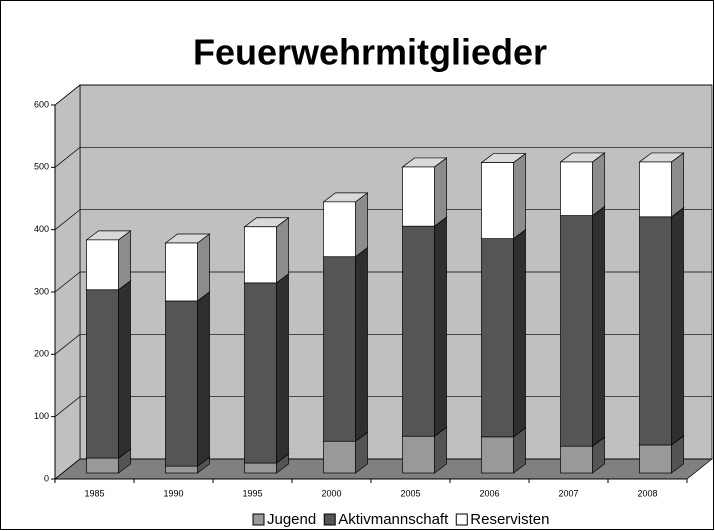 This screenshot has width=715, height=531. I want to click on y-tick-label: 400, so click(41, 229).